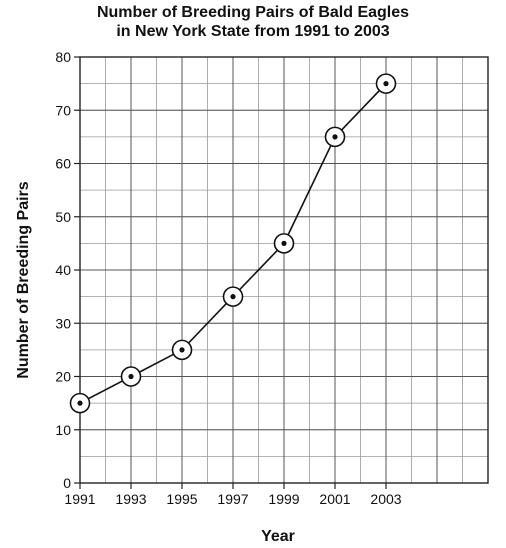  What do you see at coordinates (385, 499) in the screenshot?
I see `x-tick-label: 2003` at bounding box center [385, 499].